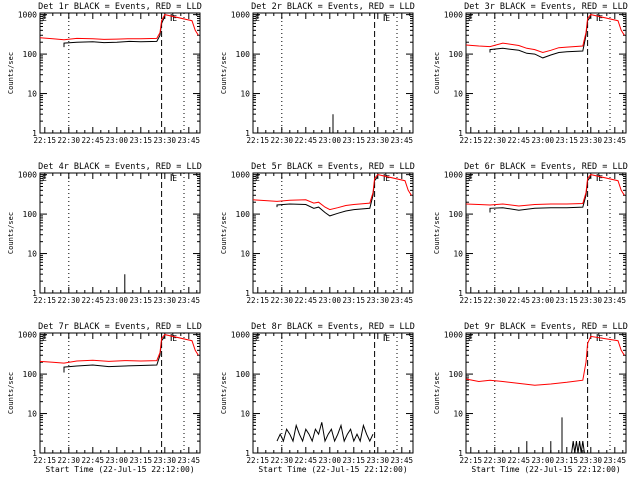 The width and height of the screenshot is (640, 480). What do you see at coordinates (333, 327) in the screenshot?
I see `panel-title: Det 8r BLACK = Events, RED = LLD` at bounding box center [333, 327].